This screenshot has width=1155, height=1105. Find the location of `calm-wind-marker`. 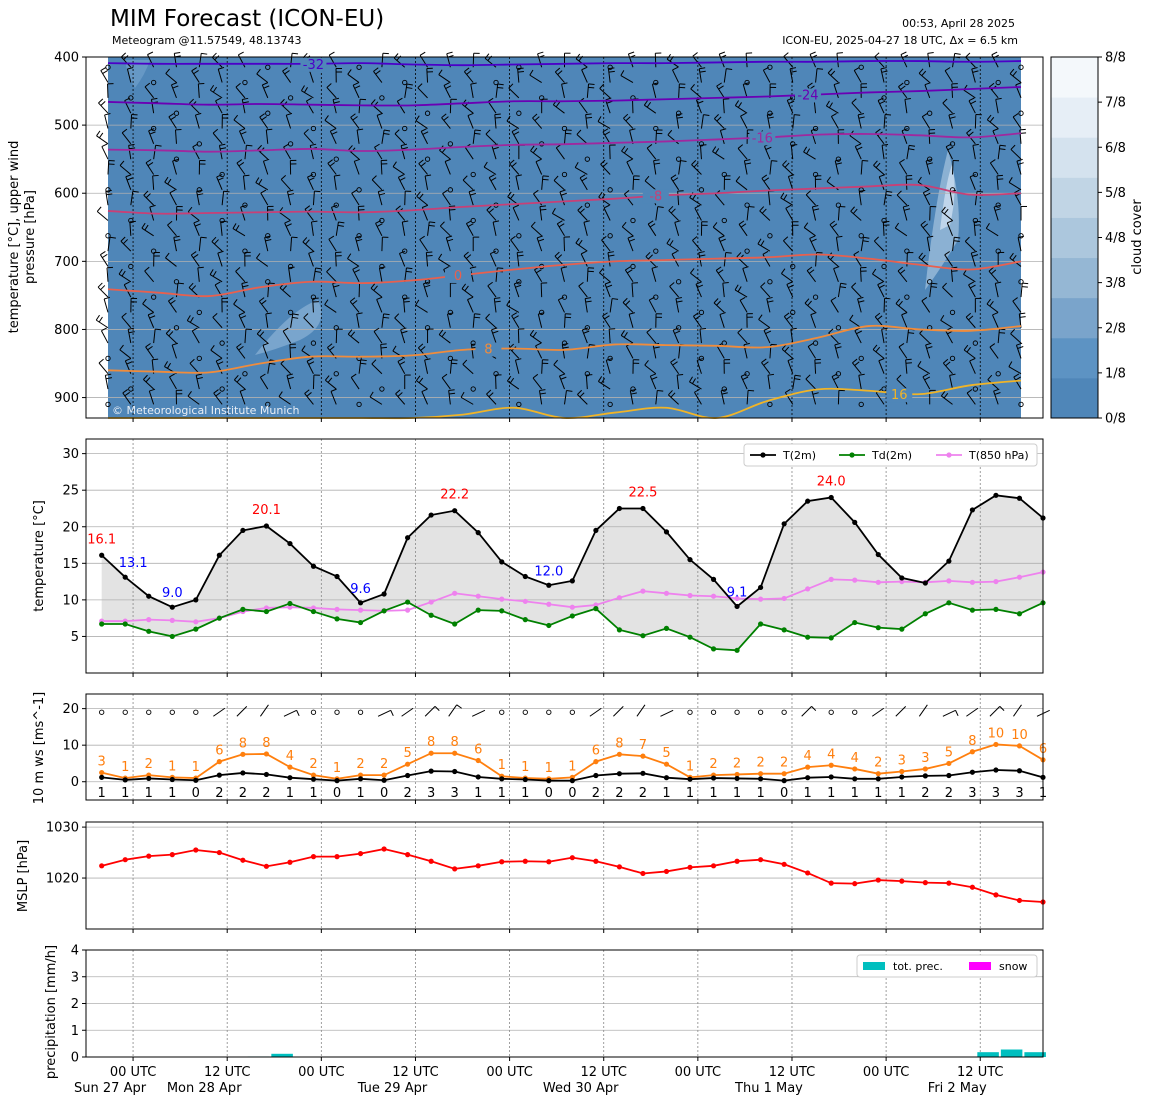

calm-wind-marker is located at coordinates (427, 159).